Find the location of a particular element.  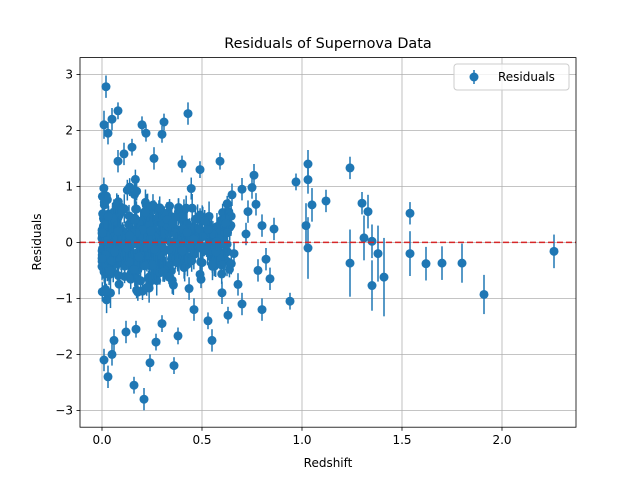

x-tick-label: 2.0 is located at coordinates (501, 440).